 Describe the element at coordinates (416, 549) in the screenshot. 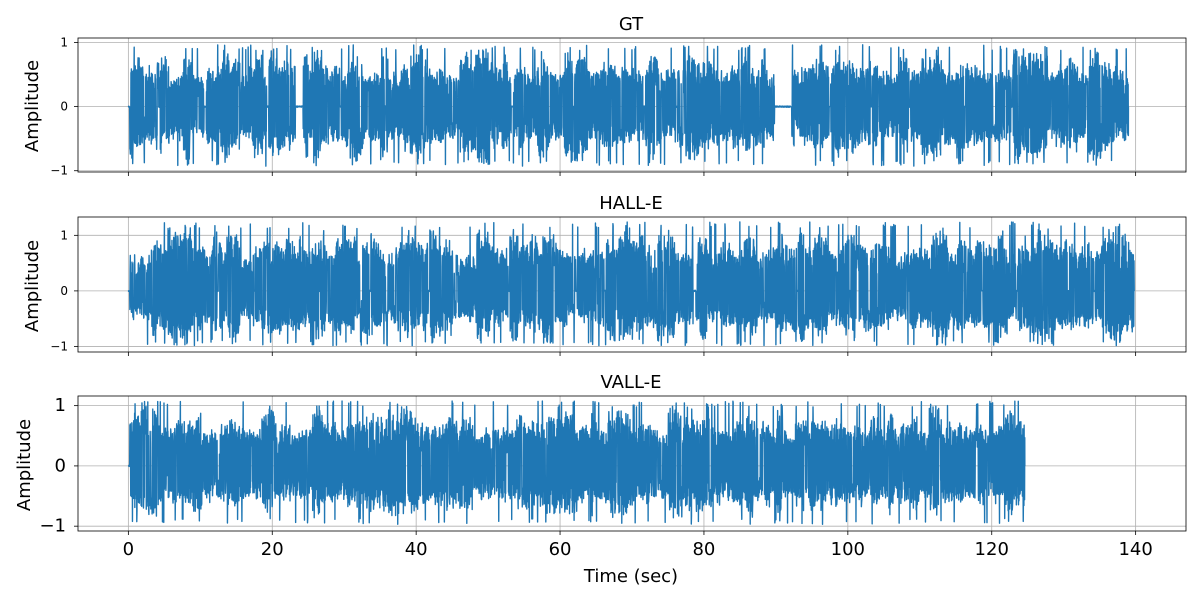

I see `x-tick-label: 40` at that location.